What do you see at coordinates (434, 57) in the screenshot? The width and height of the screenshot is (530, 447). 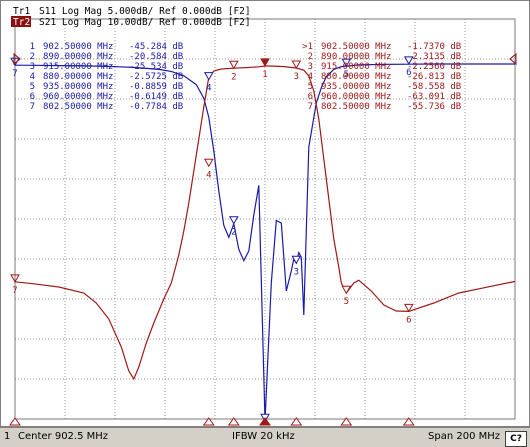 I see `marker-readout-value: -2.3135 dB` at bounding box center [434, 57].